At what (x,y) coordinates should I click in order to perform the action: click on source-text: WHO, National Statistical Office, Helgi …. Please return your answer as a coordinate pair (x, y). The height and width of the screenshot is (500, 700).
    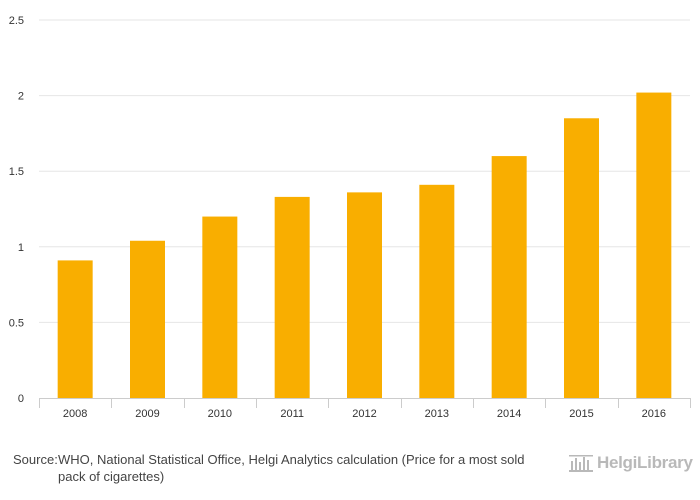
    Looking at the image, I should click on (291, 468).